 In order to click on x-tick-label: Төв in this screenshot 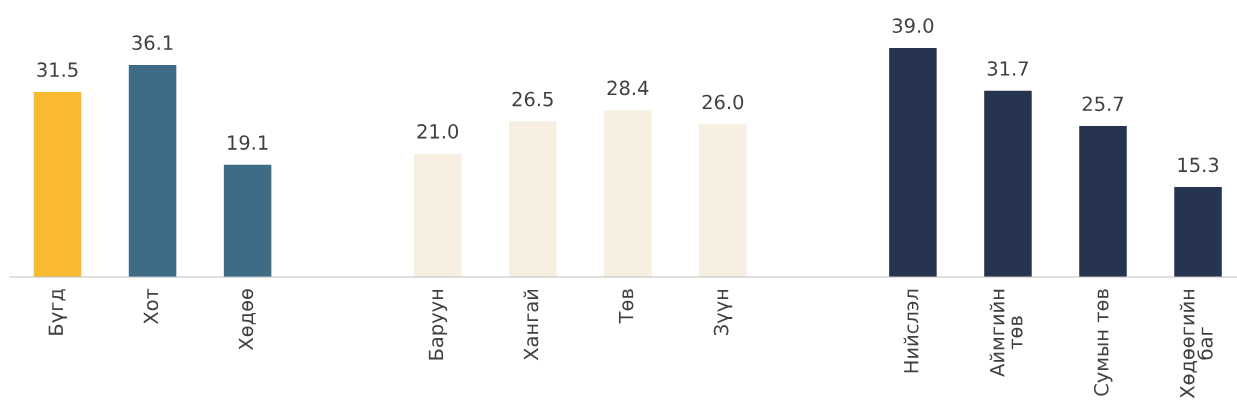, I will do `click(626, 306)`.